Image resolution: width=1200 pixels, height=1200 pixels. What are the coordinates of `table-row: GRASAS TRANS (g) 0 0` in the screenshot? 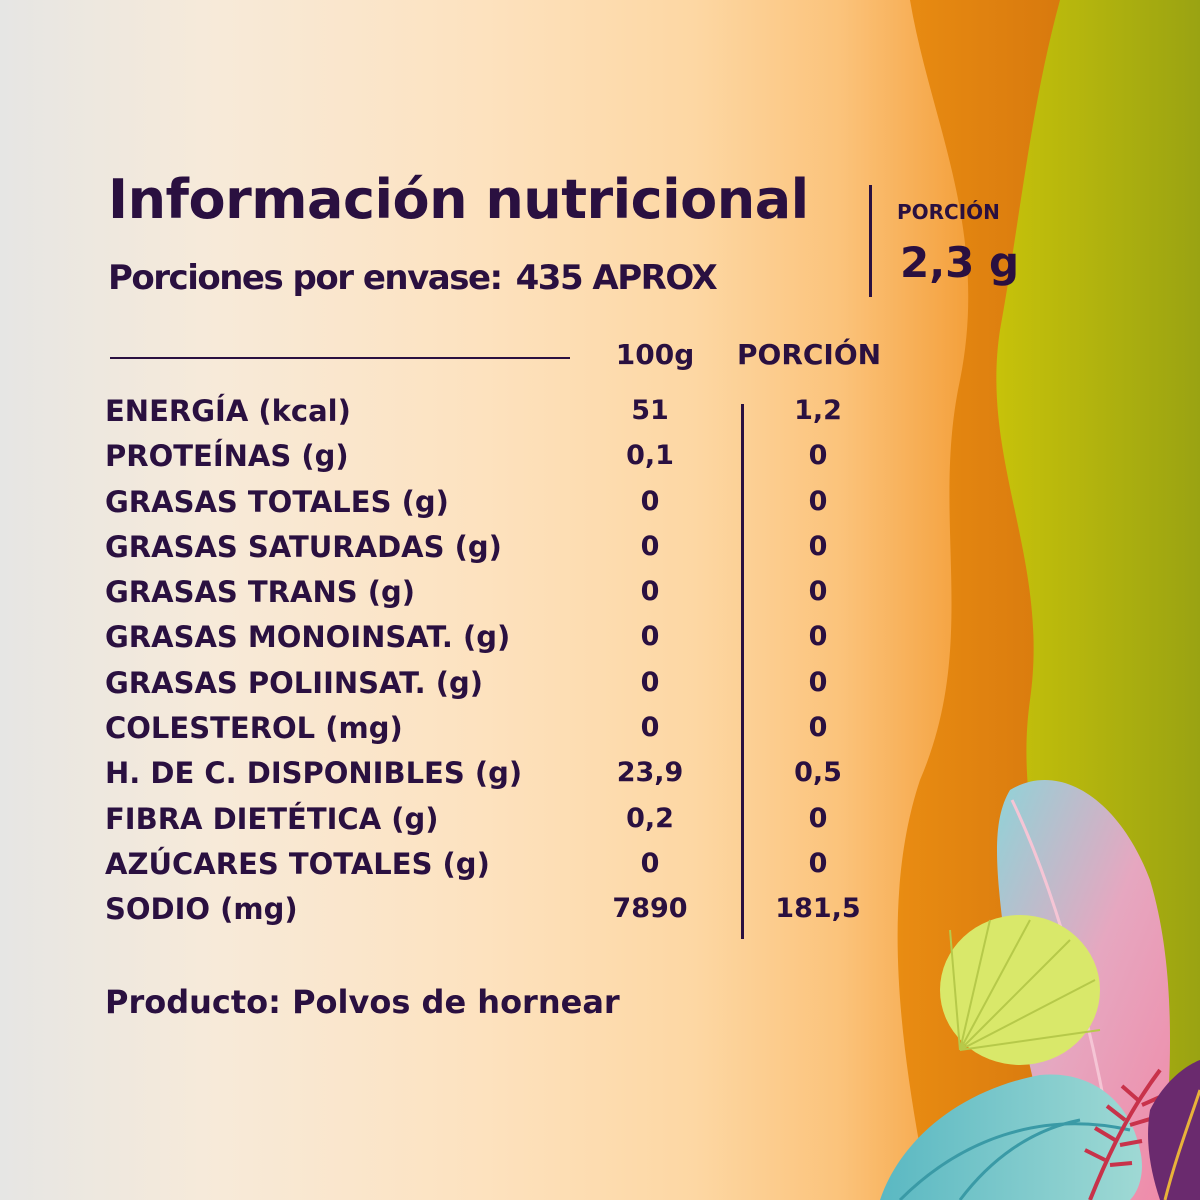 It's located at (500, 593).